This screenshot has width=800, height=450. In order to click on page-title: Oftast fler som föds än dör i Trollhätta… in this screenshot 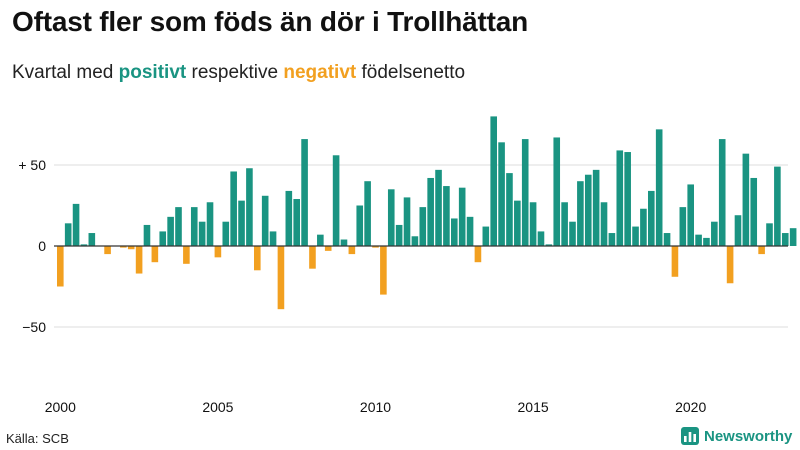, I will do `click(270, 21)`.